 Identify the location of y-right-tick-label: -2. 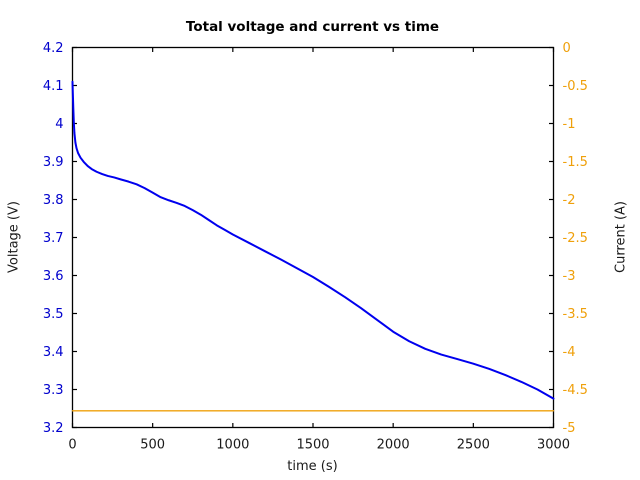
(569, 200).